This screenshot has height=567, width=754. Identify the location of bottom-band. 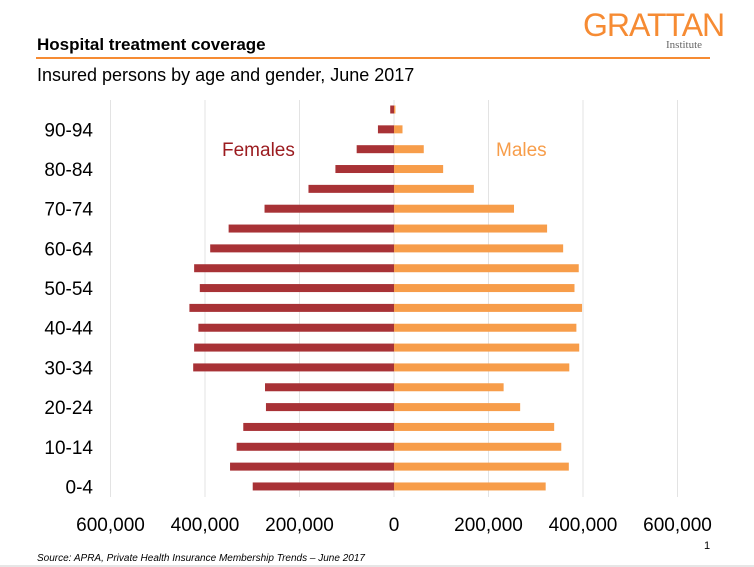
(377, 566).